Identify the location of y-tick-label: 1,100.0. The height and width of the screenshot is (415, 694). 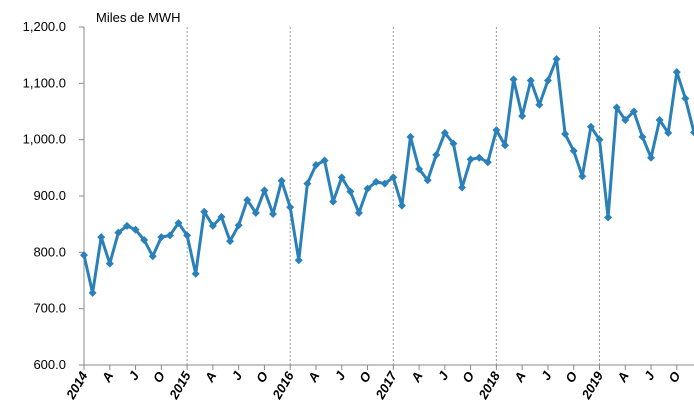
(44, 82).